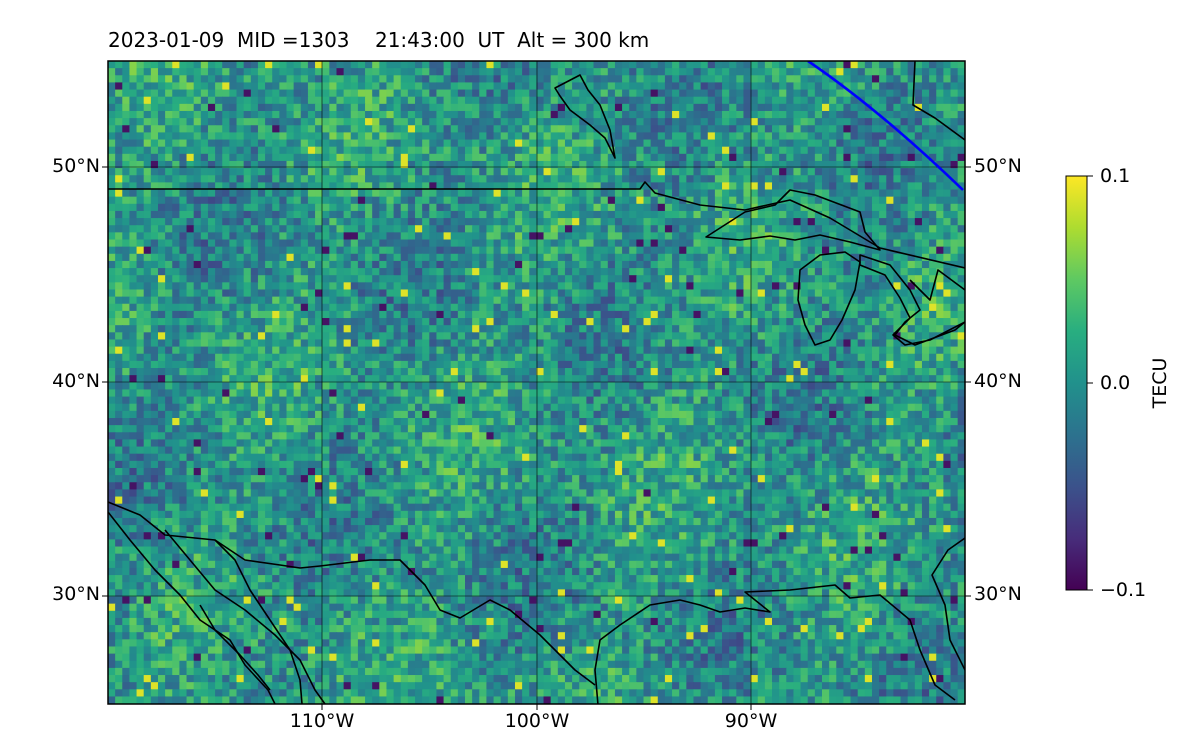 This screenshot has width=1200, height=750. Describe the element at coordinates (322, 721) in the screenshot. I see `lon-label-110w: 110°W` at that location.